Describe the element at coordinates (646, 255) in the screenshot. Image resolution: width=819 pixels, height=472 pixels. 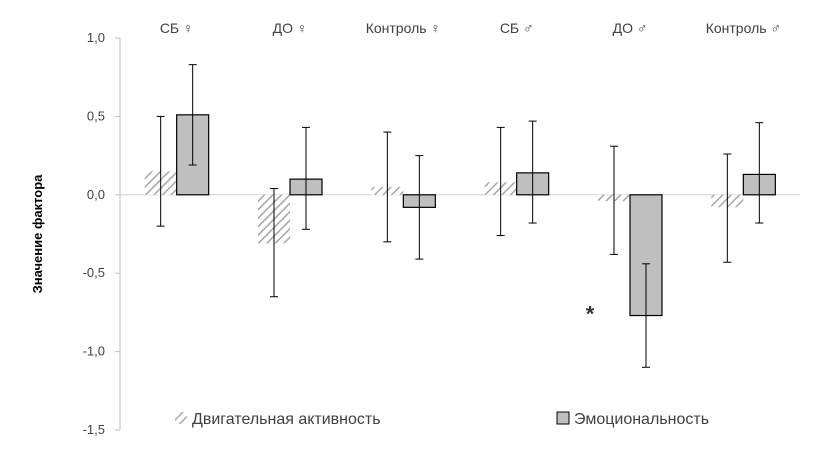
I see `bar-emotionality` at that location.